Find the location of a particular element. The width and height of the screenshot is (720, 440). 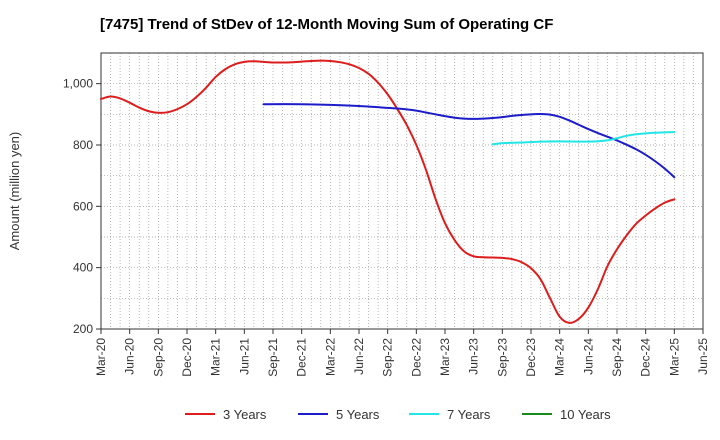

x-tick-label: Jun-25 is located at coordinates (703, 356).